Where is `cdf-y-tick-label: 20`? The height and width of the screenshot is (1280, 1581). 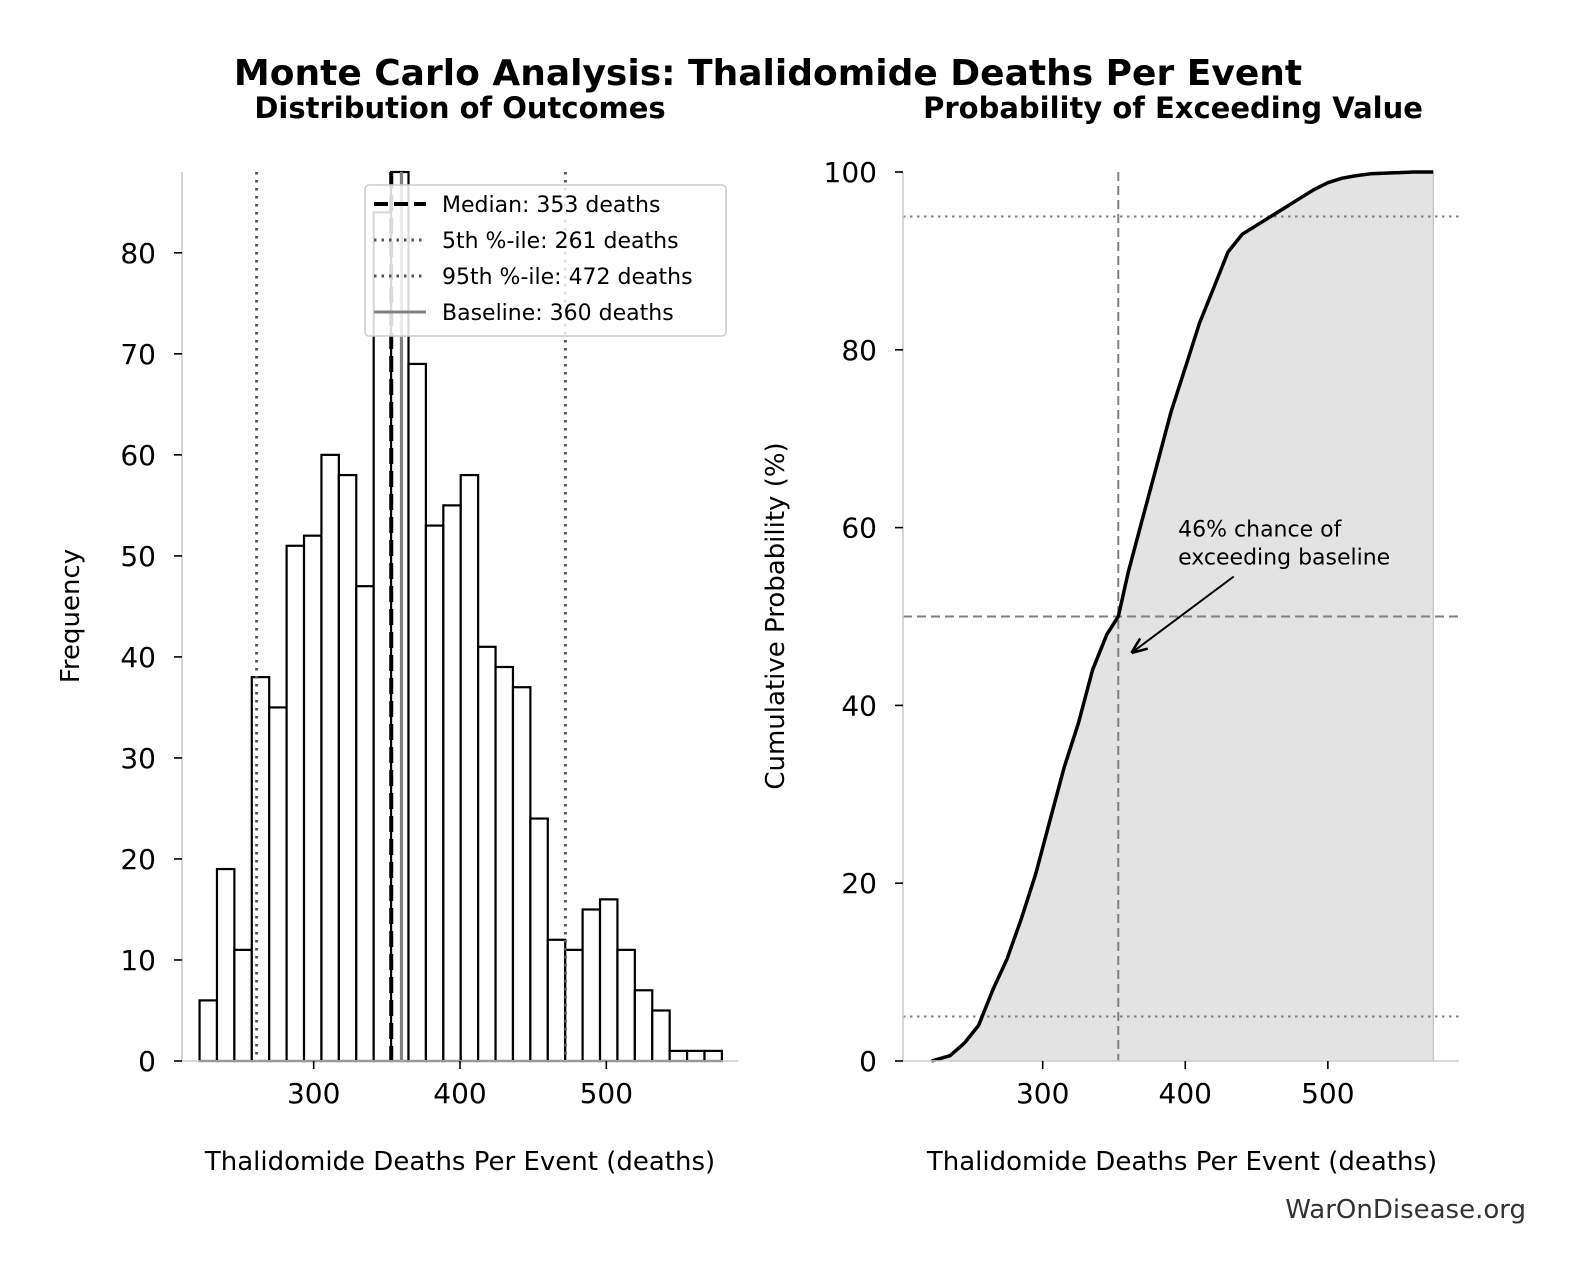
cdf-y-tick-label: 20 is located at coordinates (859, 883).